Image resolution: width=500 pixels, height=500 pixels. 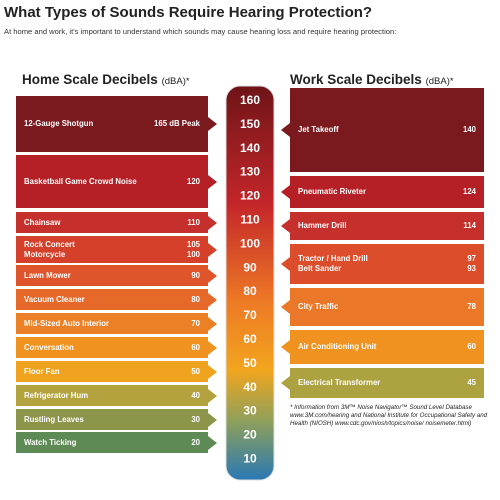 I want to click on sound-item: City Traffic 78, so click(x=387, y=307).